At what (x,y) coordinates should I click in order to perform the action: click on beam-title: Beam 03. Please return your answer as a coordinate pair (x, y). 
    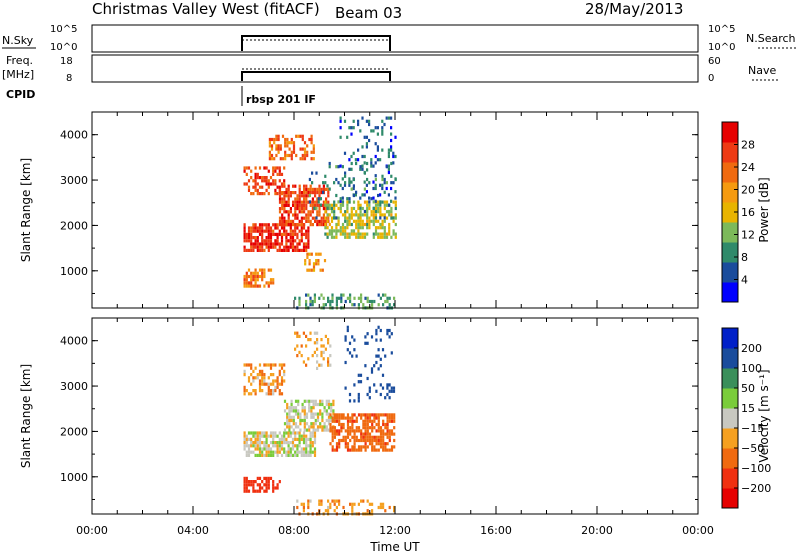
    Looking at the image, I should click on (368, 13).